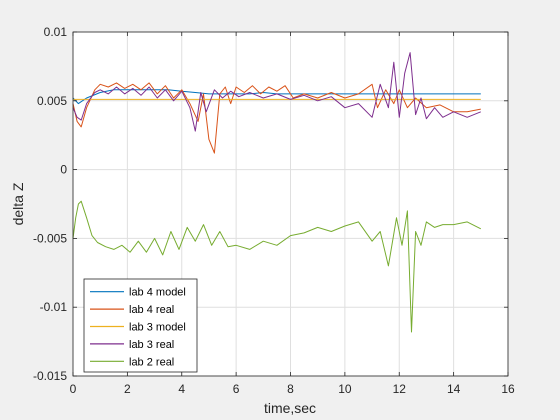  What do you see at coordinates (290, 408) in the screenshot?
I see `x-axis-label: time,sec` at bounding box center [290, 408].